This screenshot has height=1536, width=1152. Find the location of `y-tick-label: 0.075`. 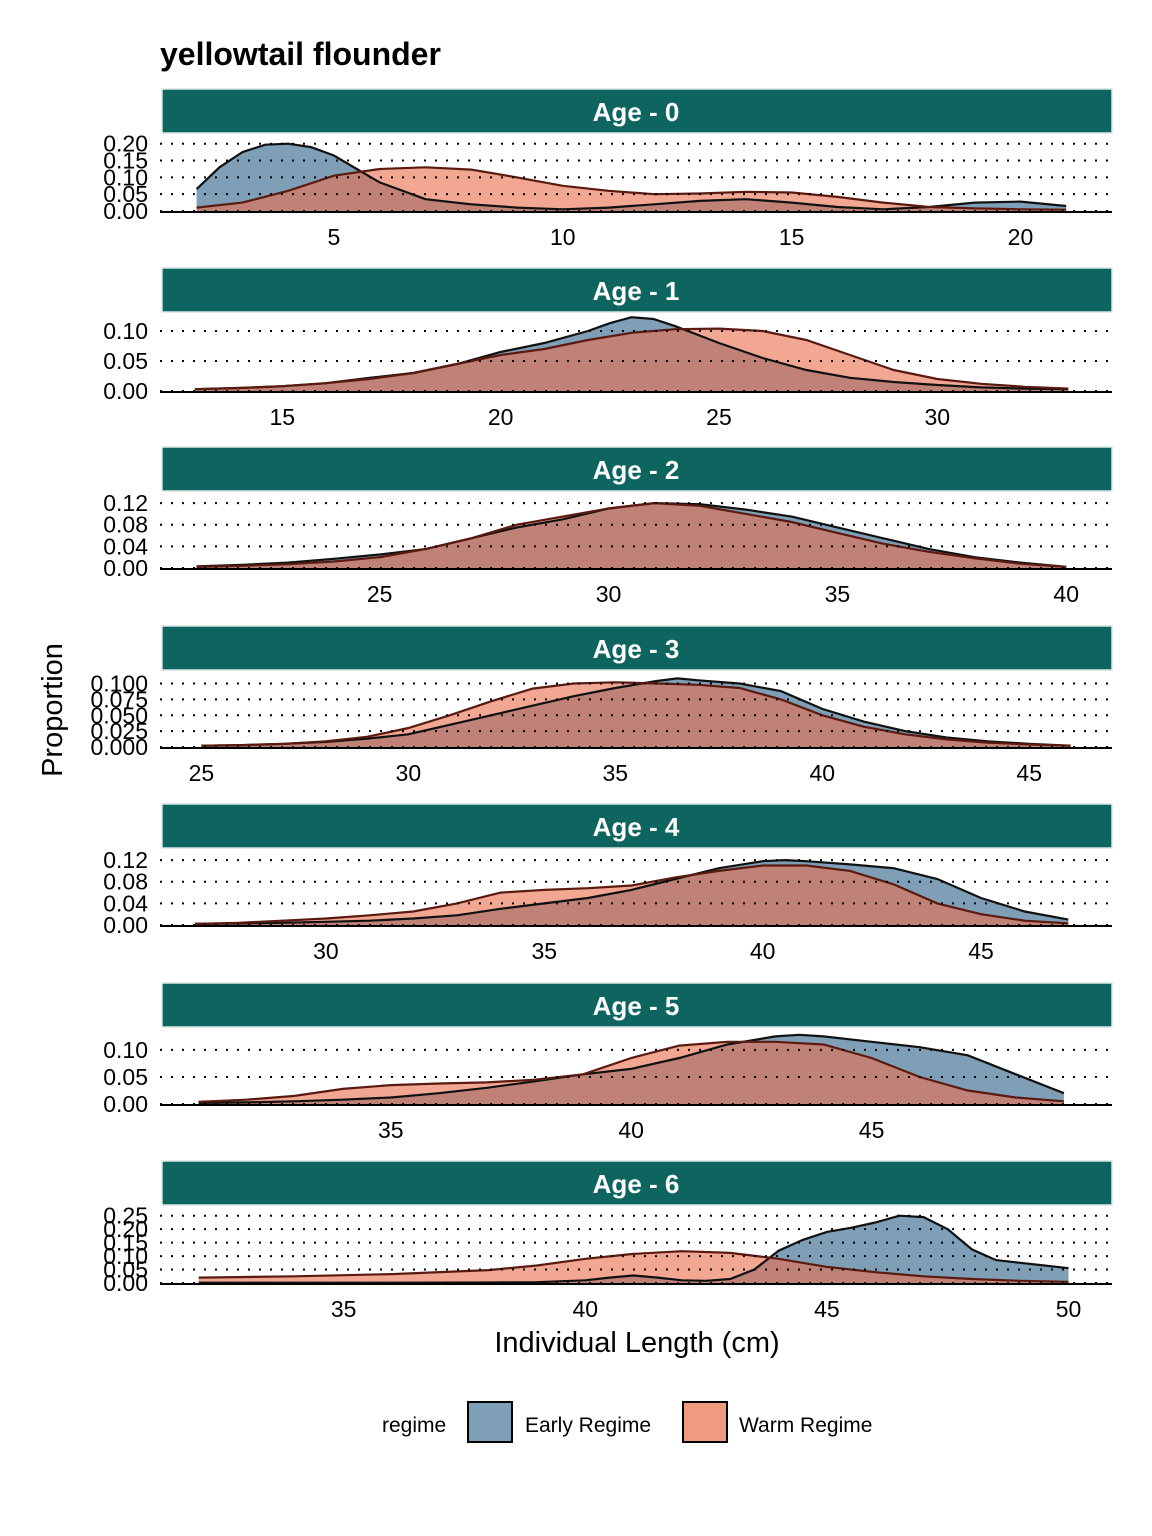

y-tick-label: 0.075 is located at coordinates (119, 699).